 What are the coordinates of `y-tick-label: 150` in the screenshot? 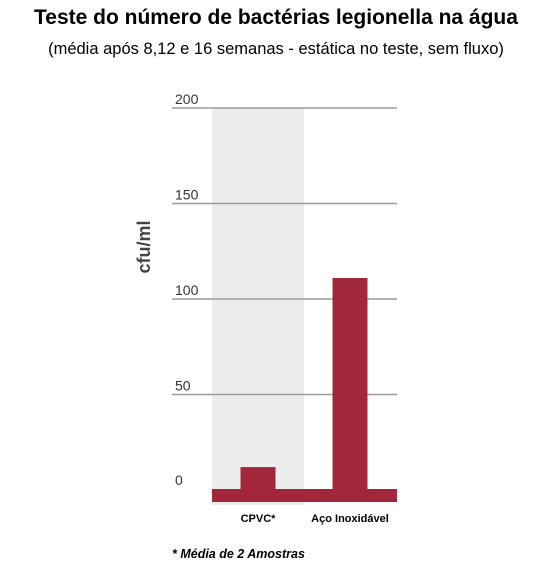 It's located at (187, 195).